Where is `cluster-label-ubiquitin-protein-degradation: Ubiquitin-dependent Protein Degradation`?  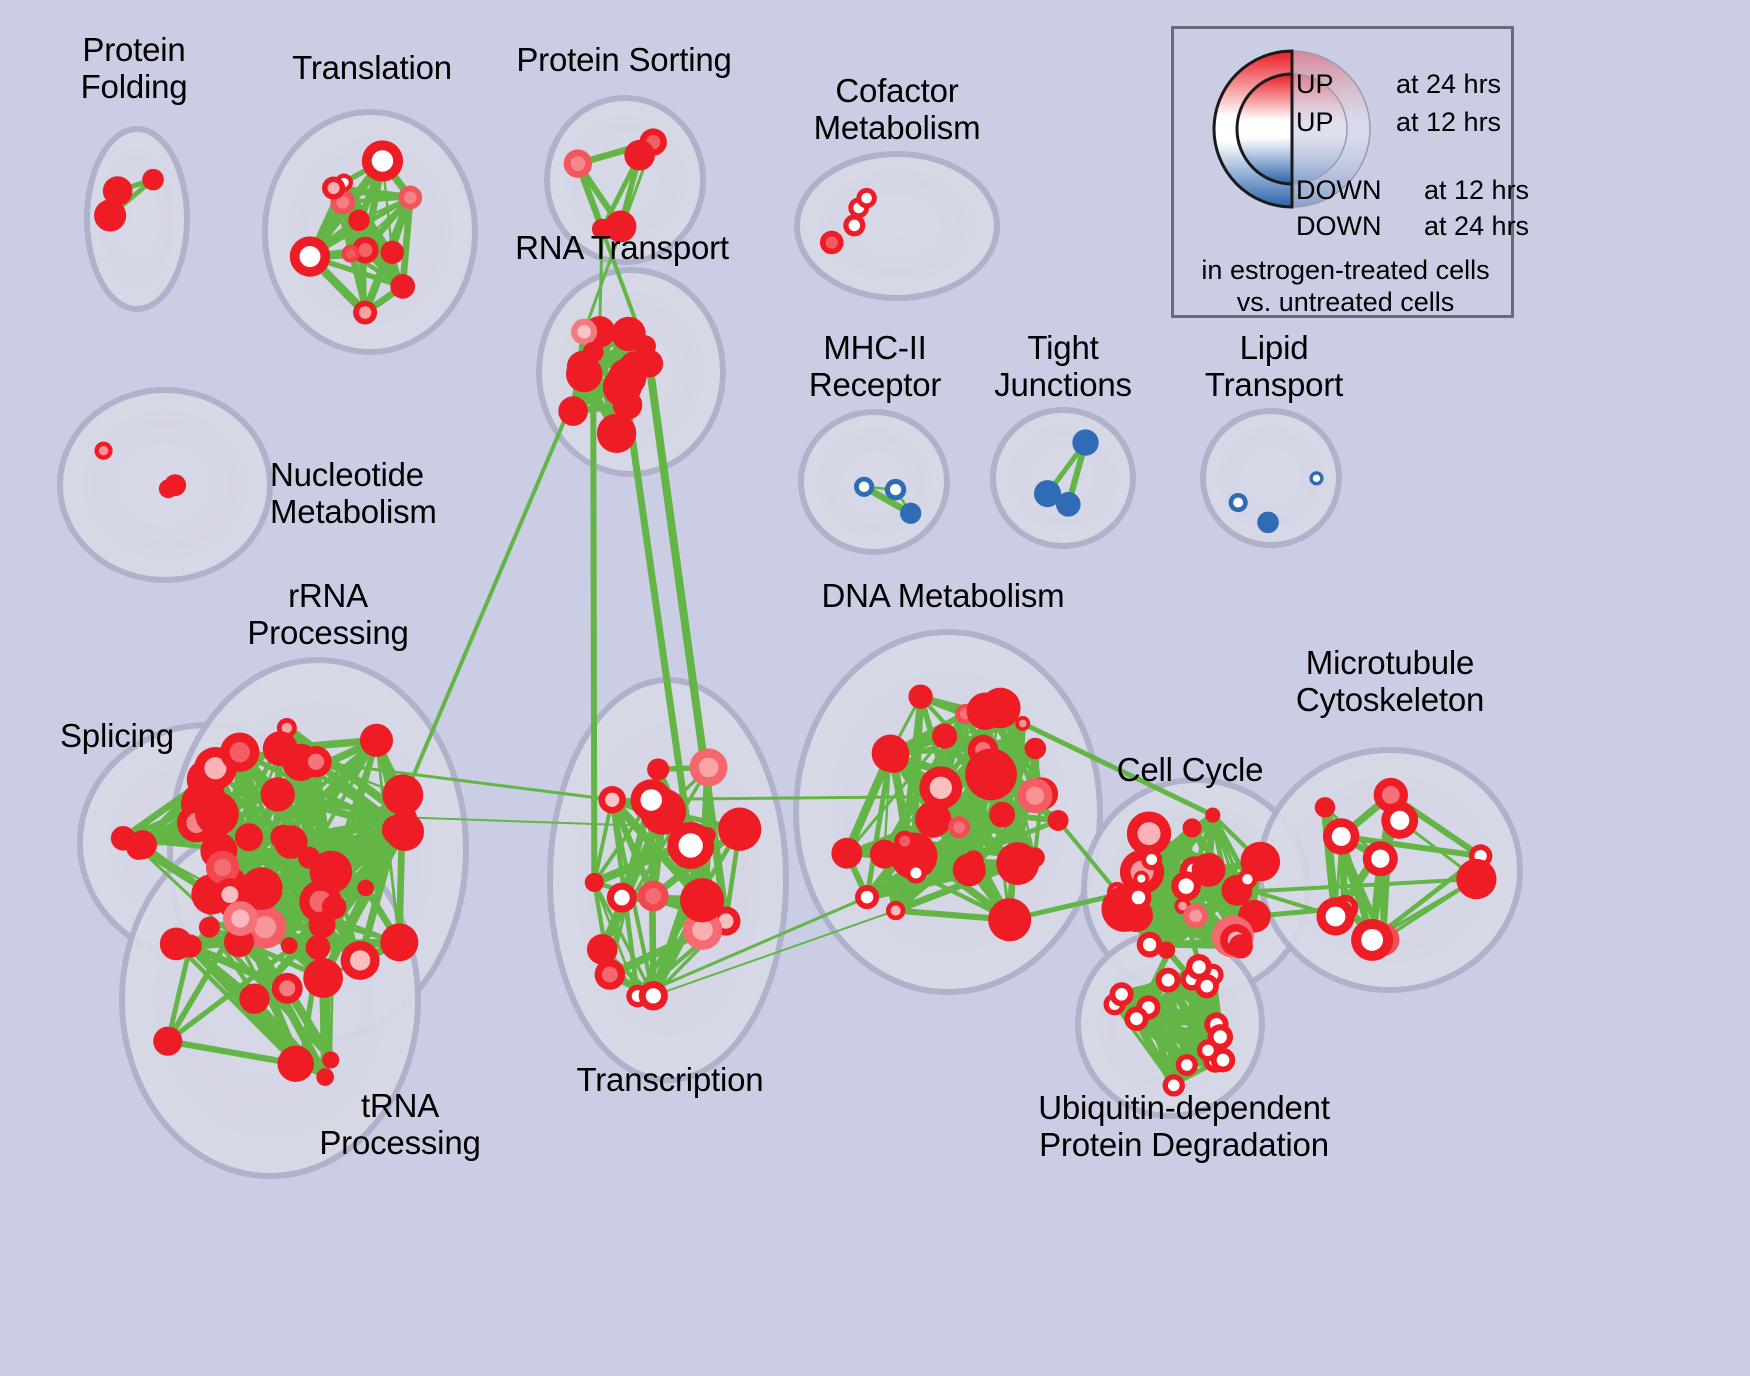
cluster-label-ubiquitin-protein-degradation: Ubiquitin-dependent Protein Degradation is located at coordinates (1184, 1126).